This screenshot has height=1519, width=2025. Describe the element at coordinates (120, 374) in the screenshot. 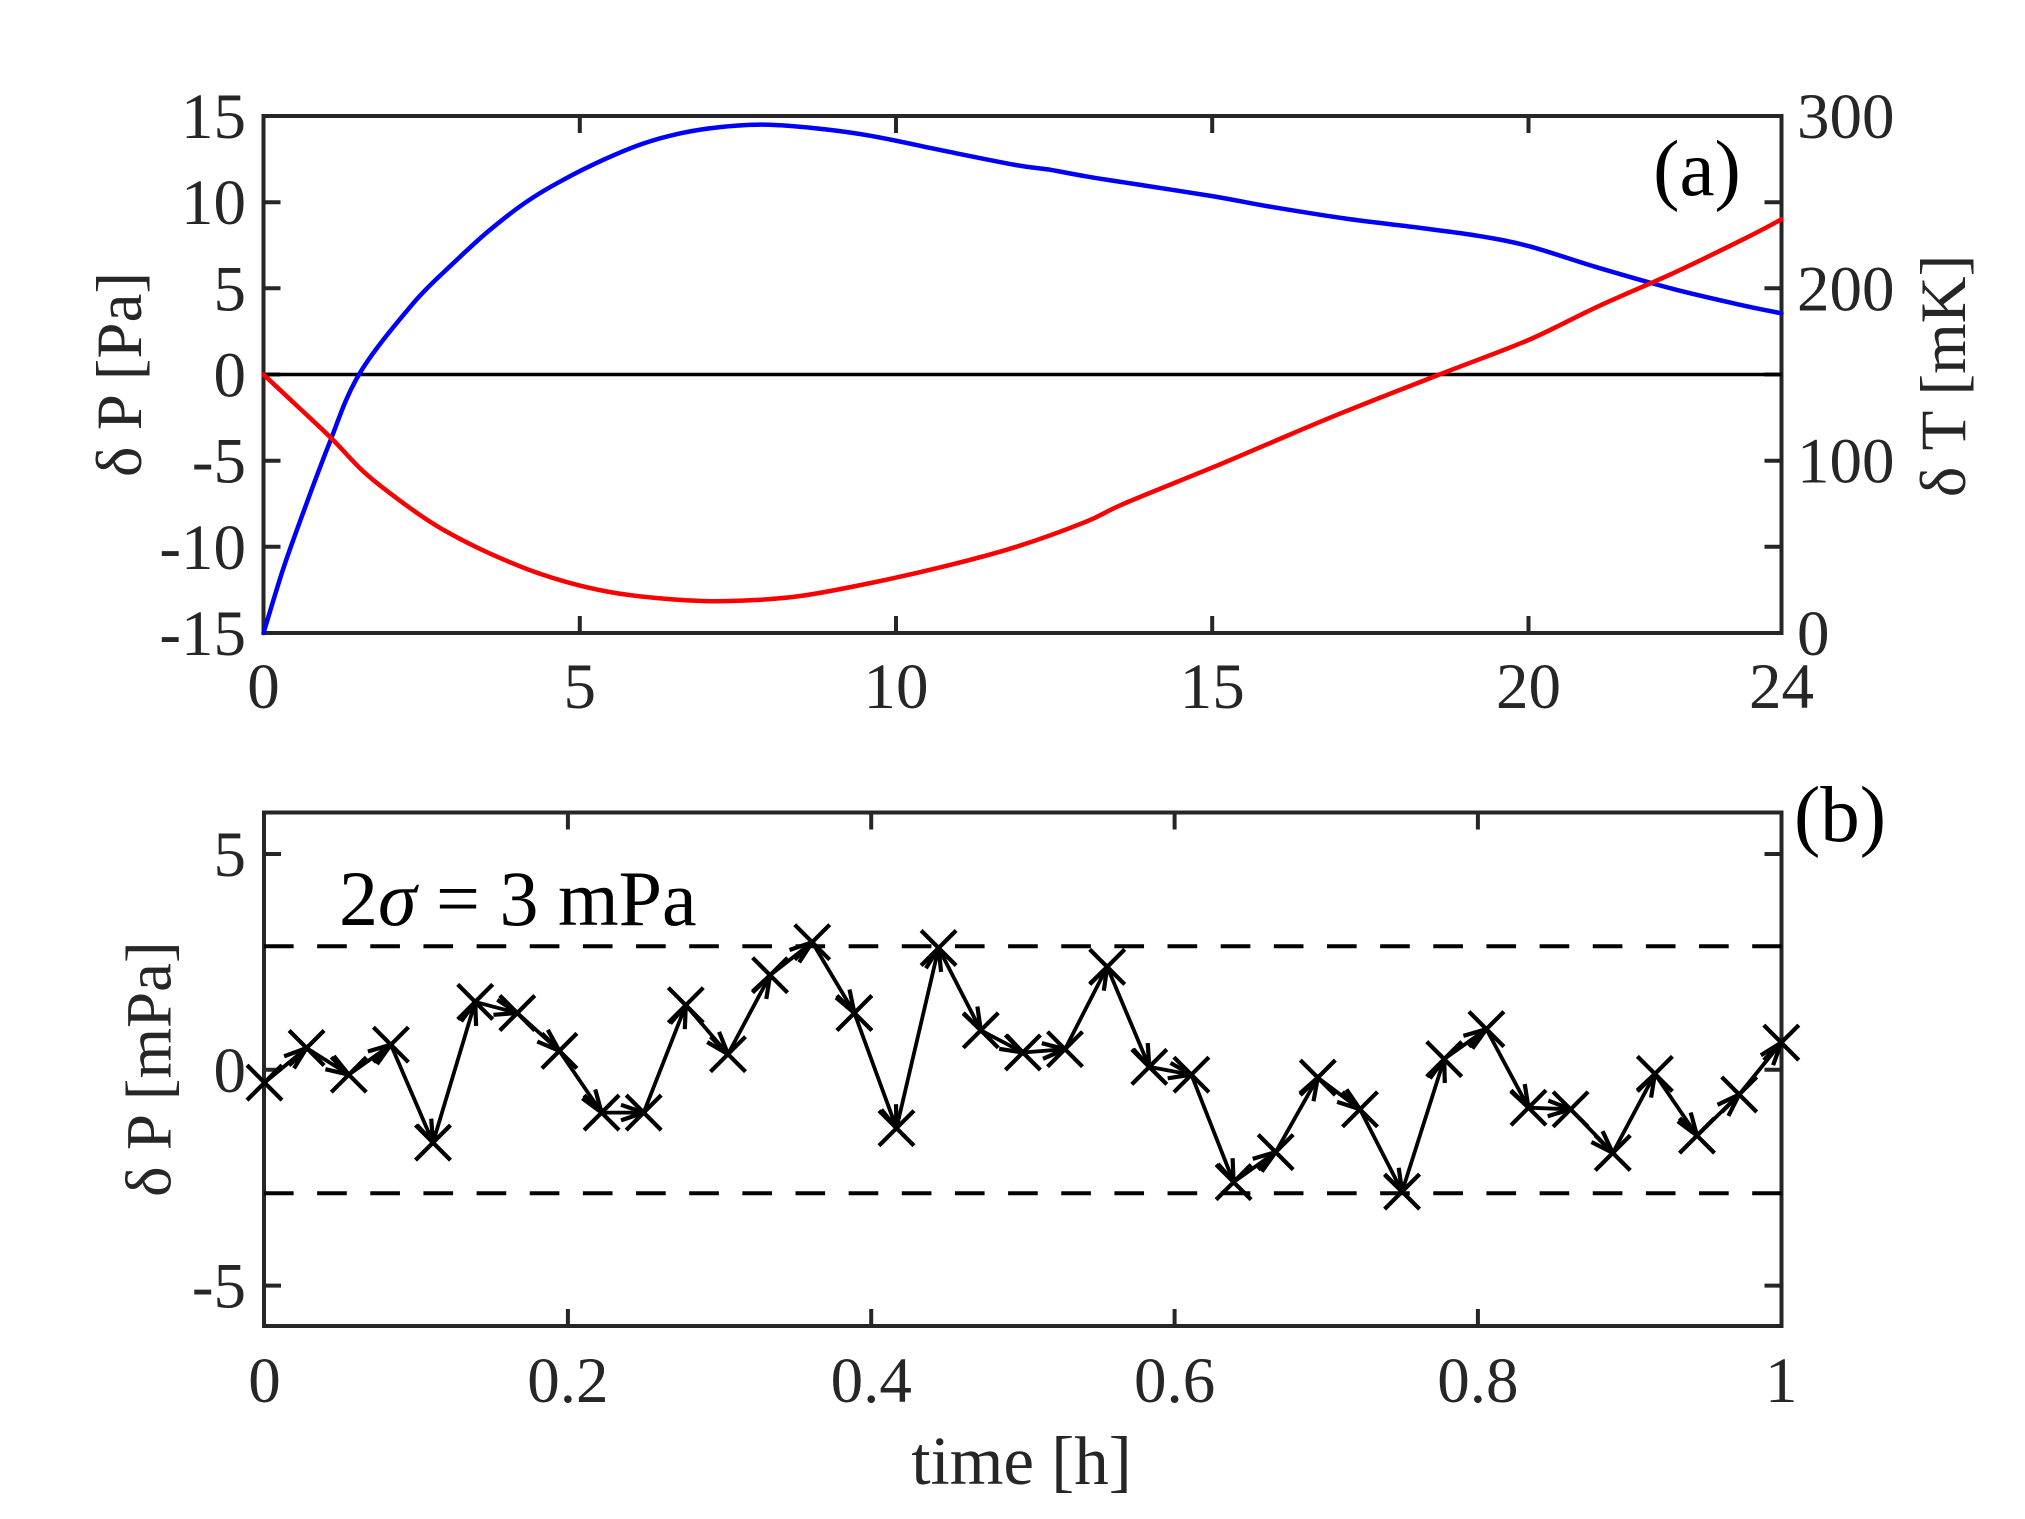

I see `svg-text: δ P [Pa]` at that location.